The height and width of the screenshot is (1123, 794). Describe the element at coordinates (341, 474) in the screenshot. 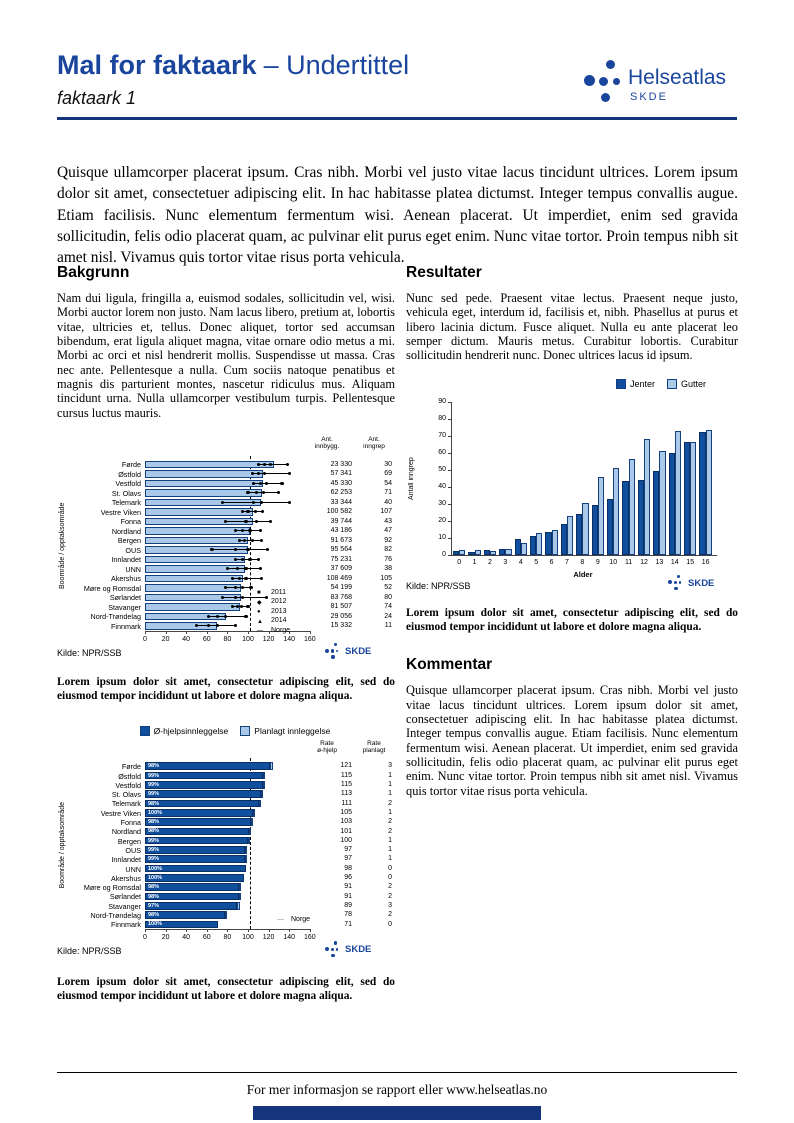

I see `value-innbygg: 57 341` at that location.